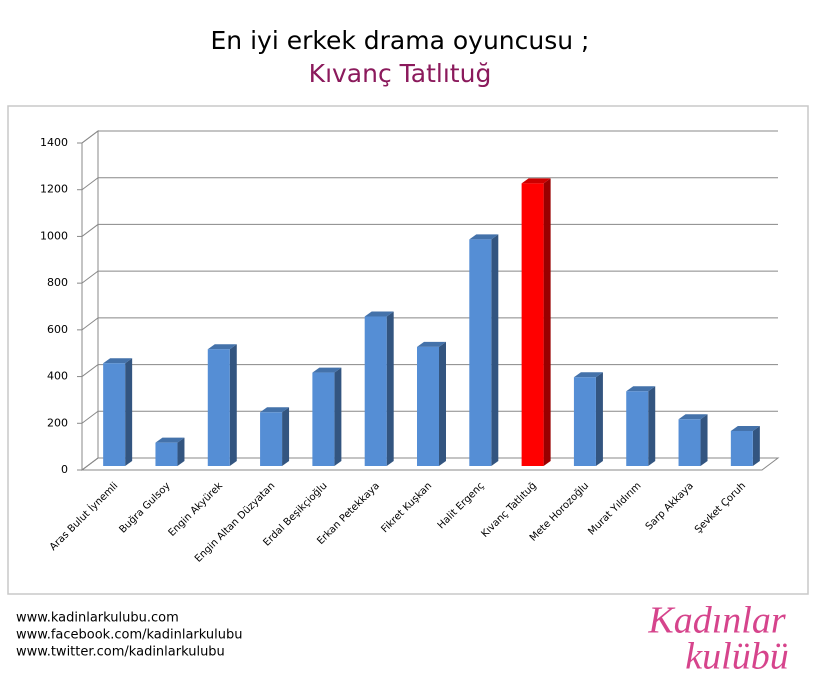  What do you see at coordinates (54, 235) in the screenshot?
I see `y-tick-label: 1000` at bounding box center [54, 235].